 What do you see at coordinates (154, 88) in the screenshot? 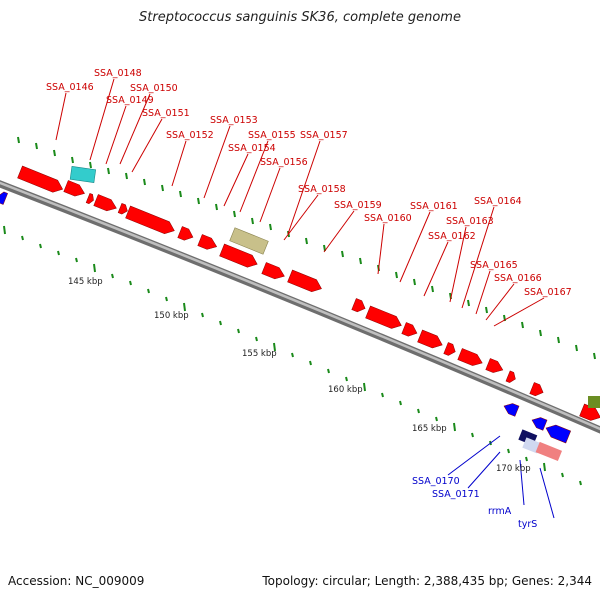
I see `forward-gene-label: SSA_0150` at bounding box center [154, 88].